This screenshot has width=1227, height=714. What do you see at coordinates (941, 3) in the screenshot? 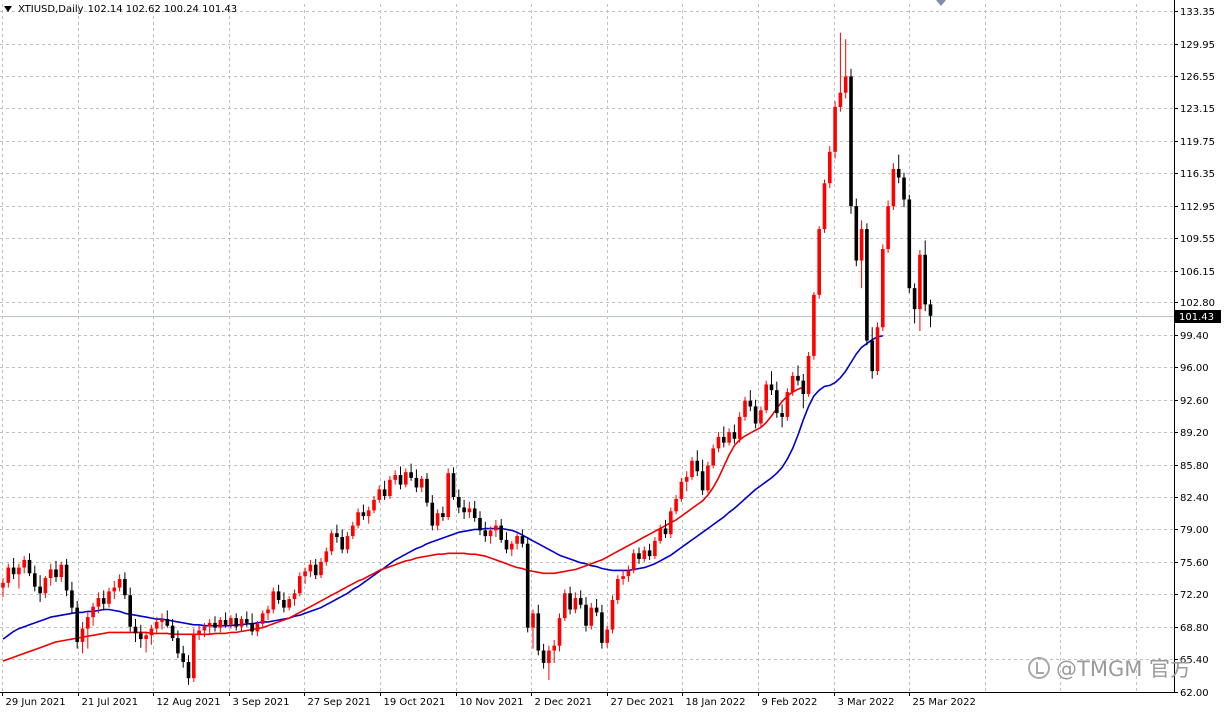
I see `chart-shift-marker-icon` at bounding box center [941, 3].